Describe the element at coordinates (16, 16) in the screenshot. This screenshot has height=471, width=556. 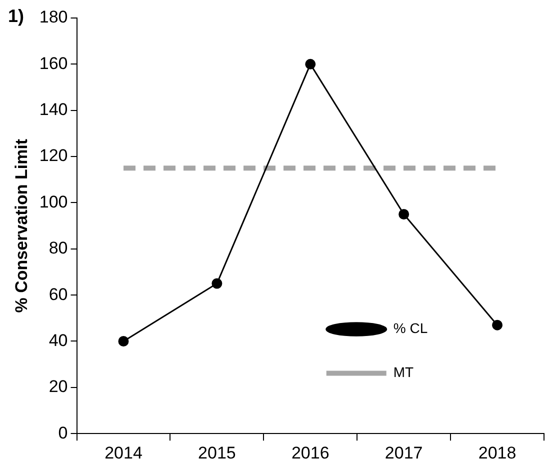
I see `chart-title: 1)` at that location.